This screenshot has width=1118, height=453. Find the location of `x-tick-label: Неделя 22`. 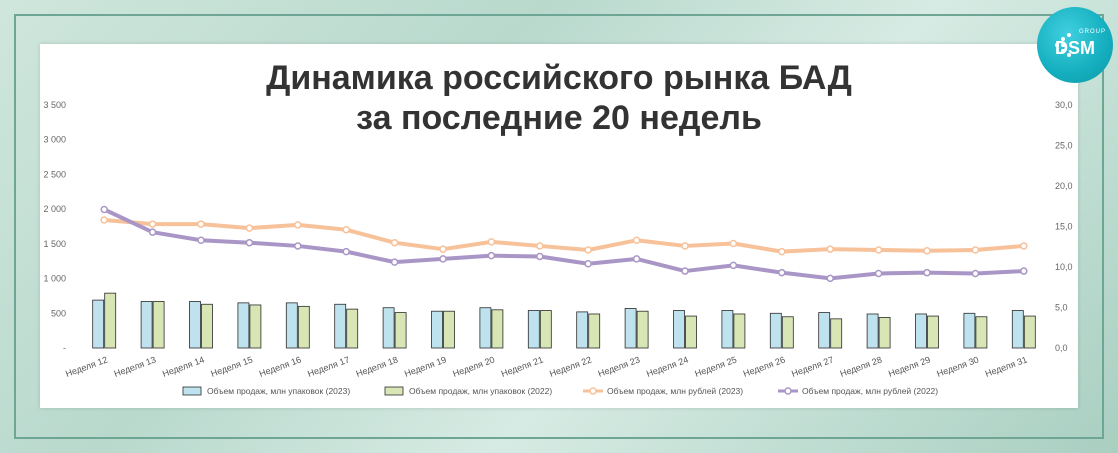

x-tick-label: Неделя 22 is located at coordinates (570, 366).